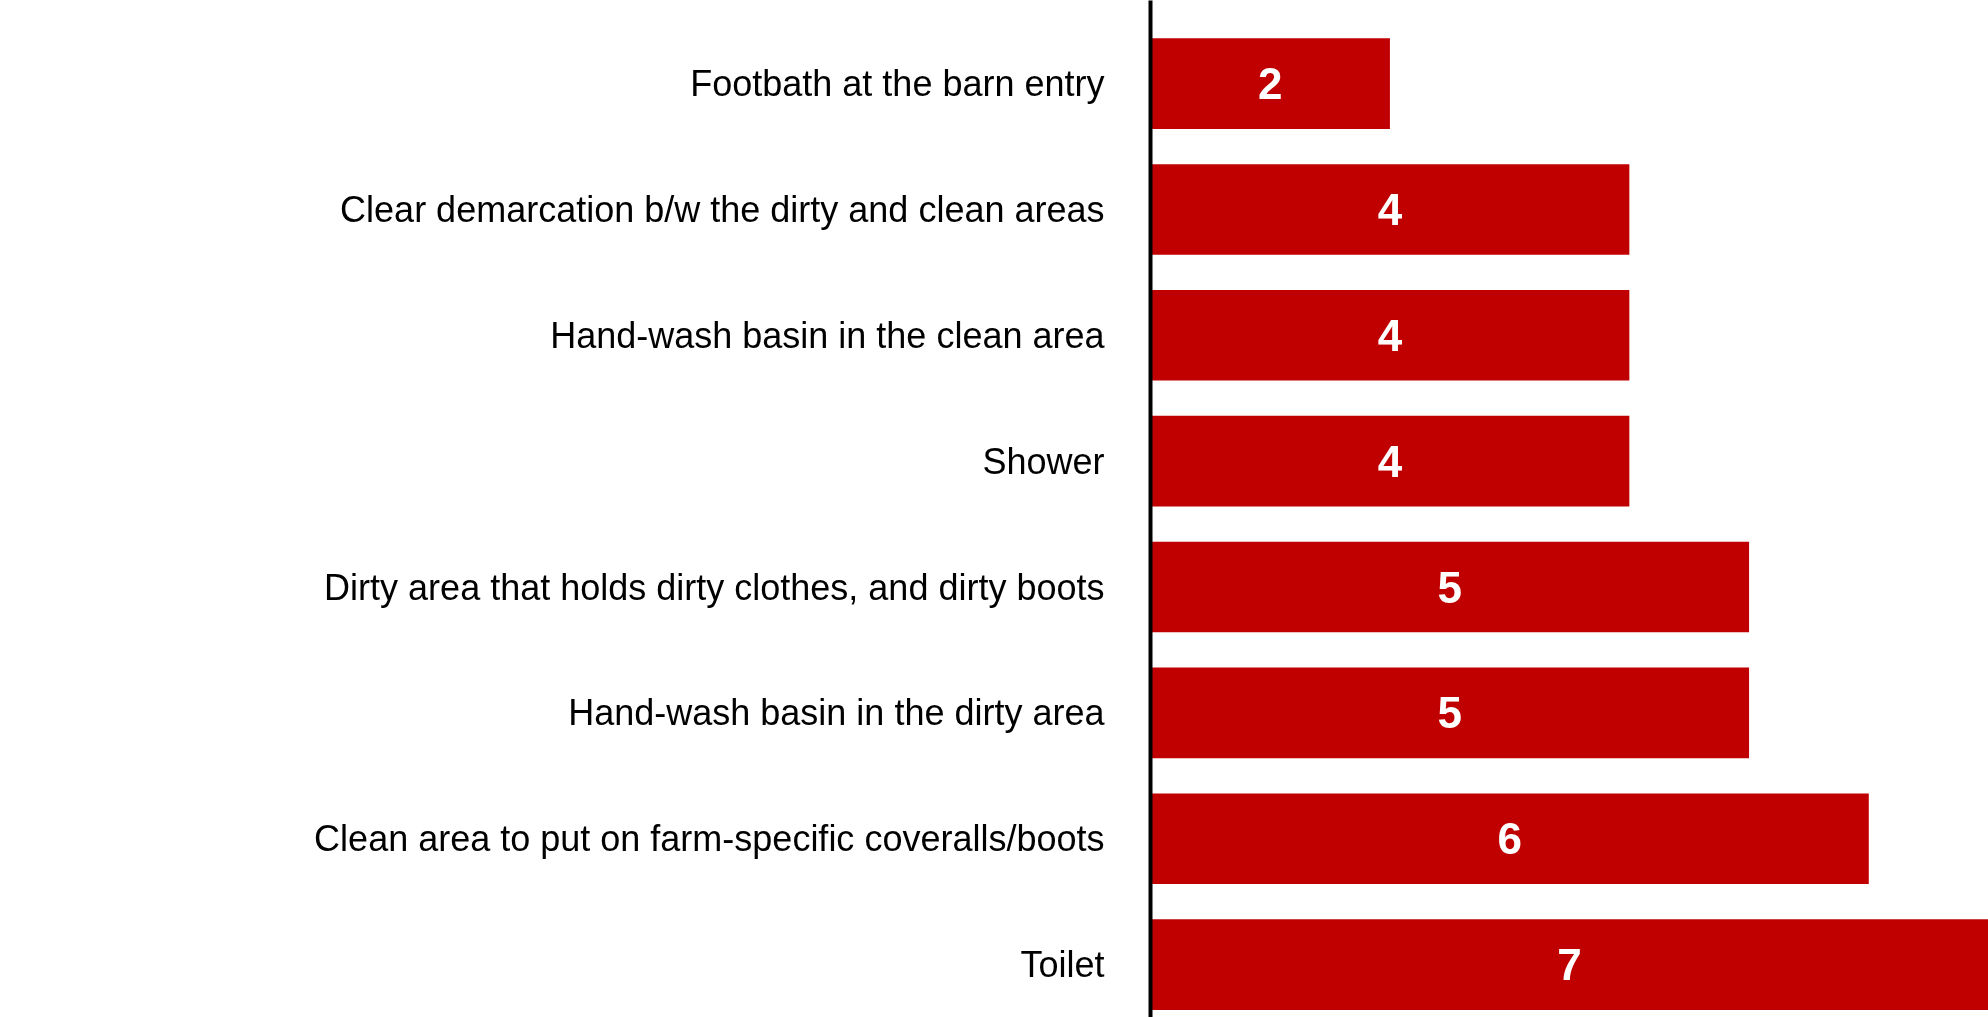  I want to click on data-label: 7, so click(1569, 965).